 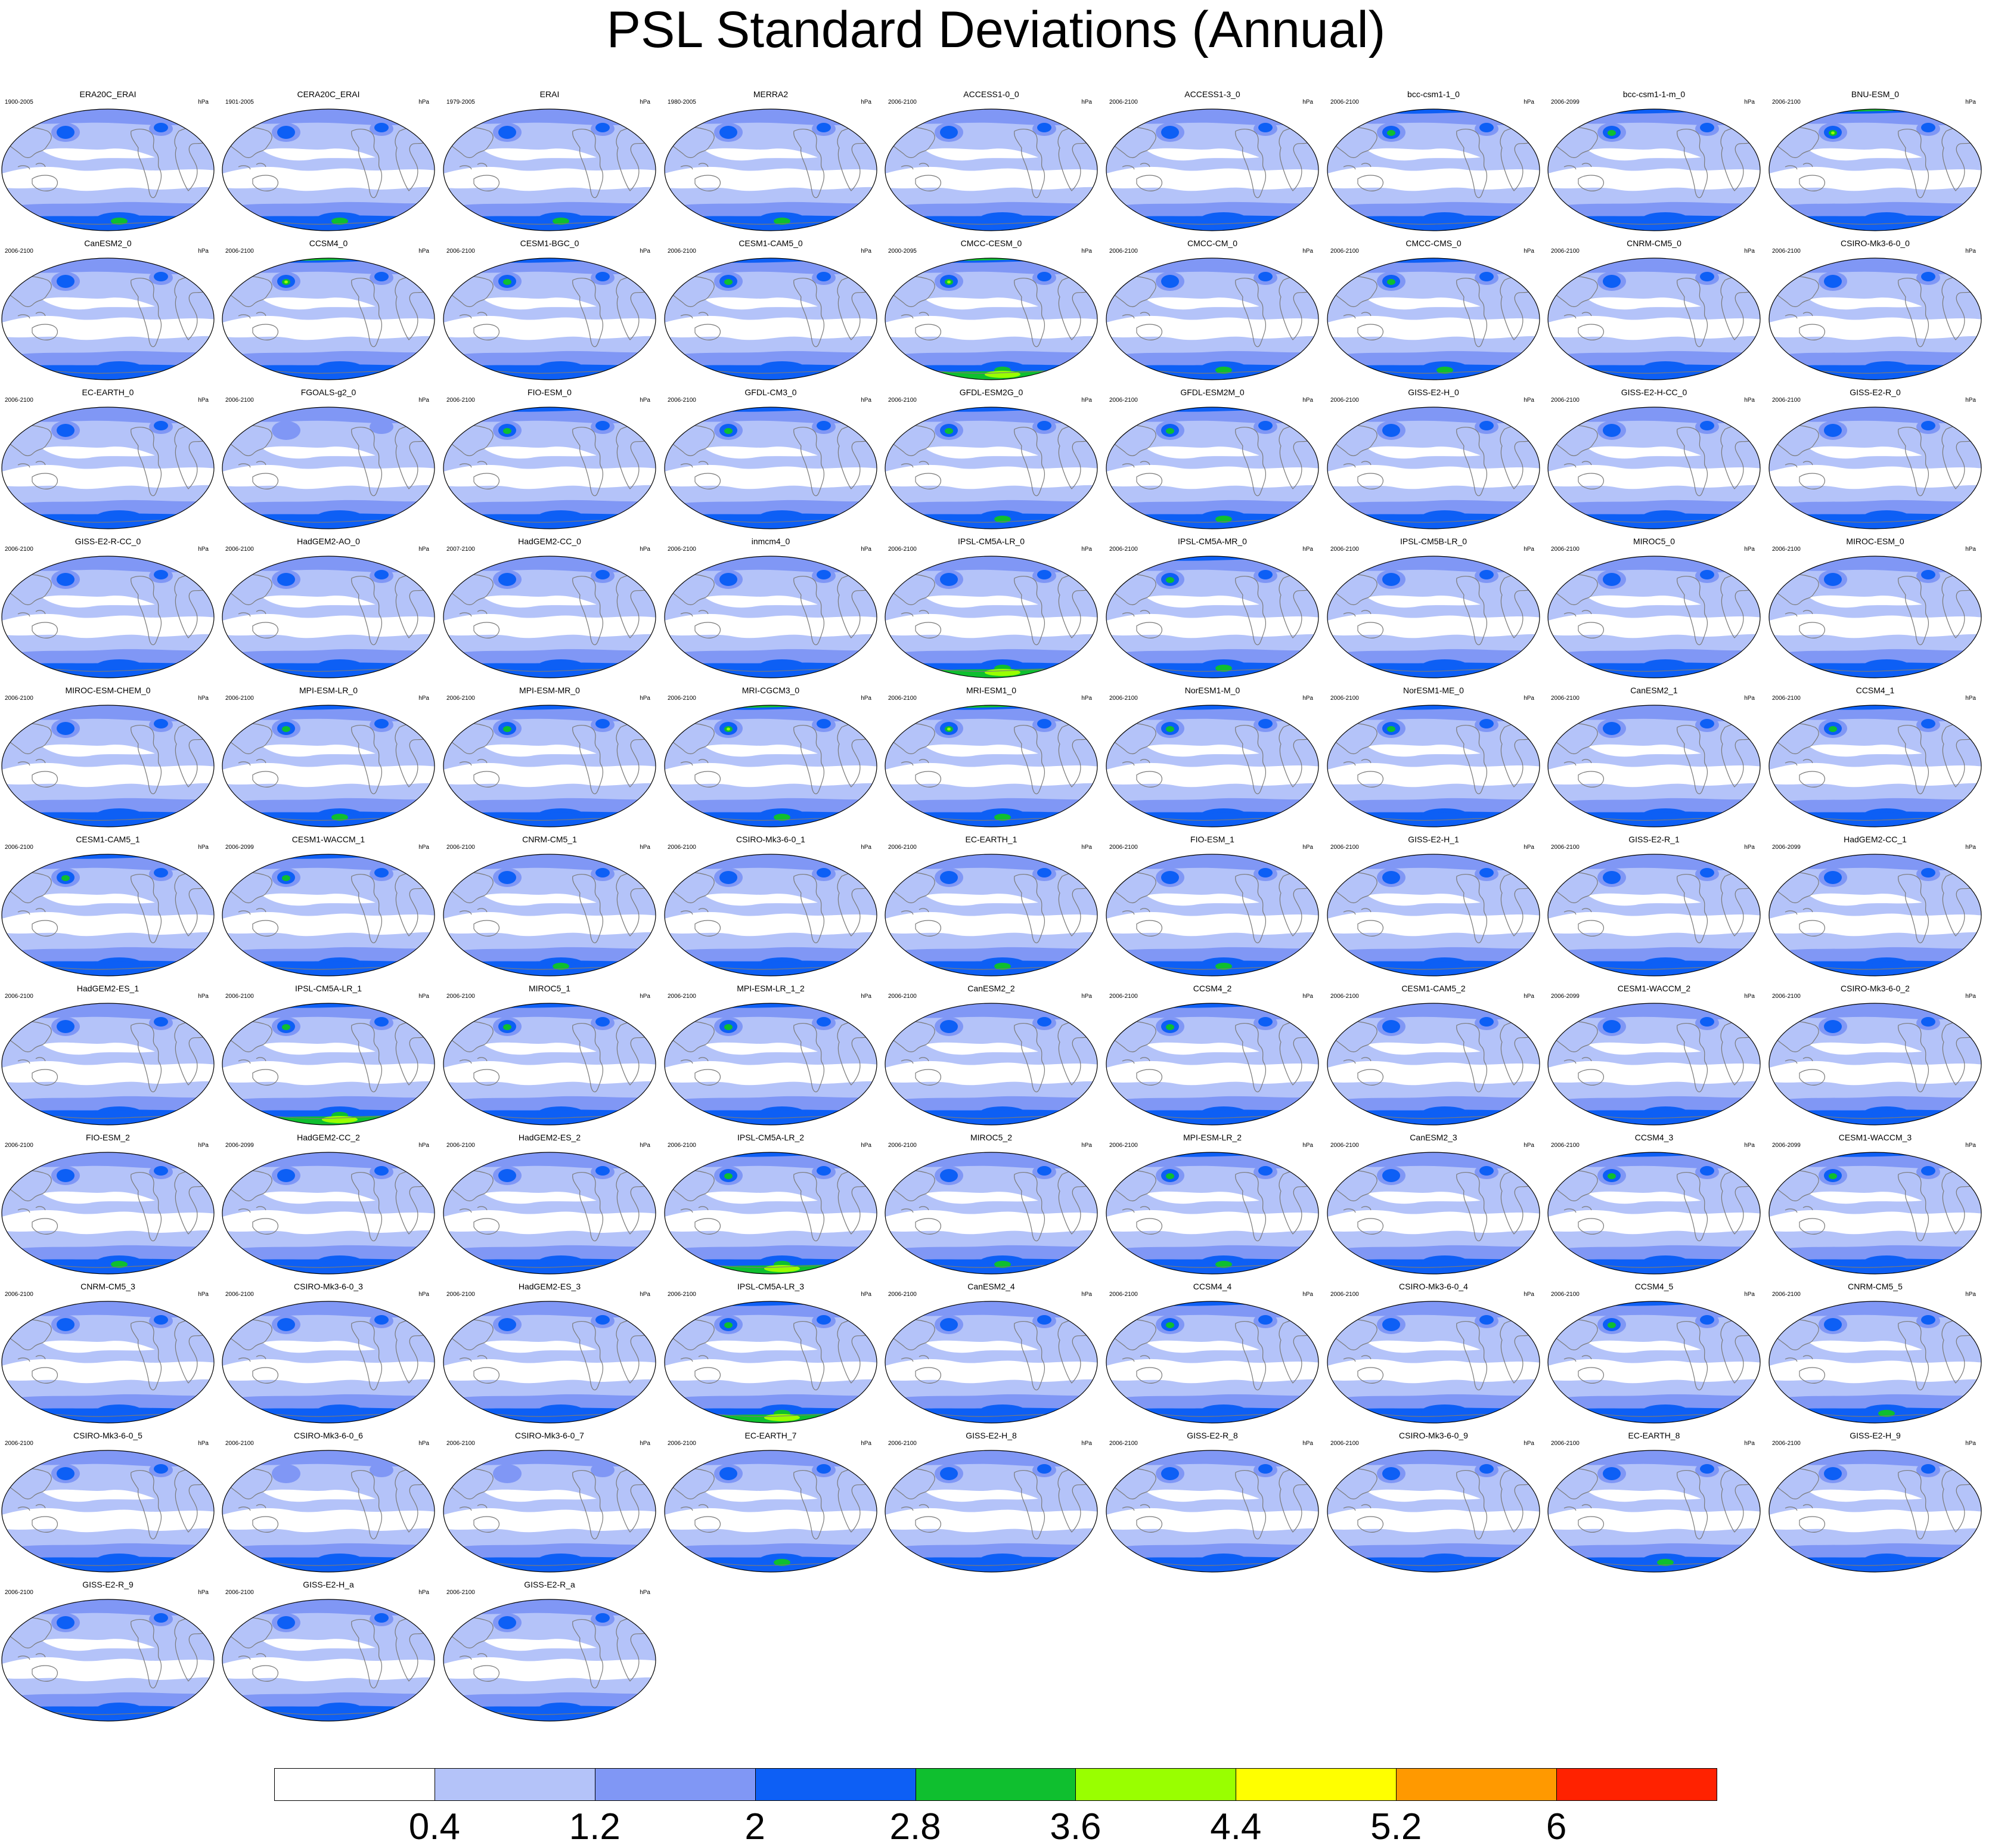 I want to click on panel-title: MRI-ESM1_0, so click(x=991, y=690).